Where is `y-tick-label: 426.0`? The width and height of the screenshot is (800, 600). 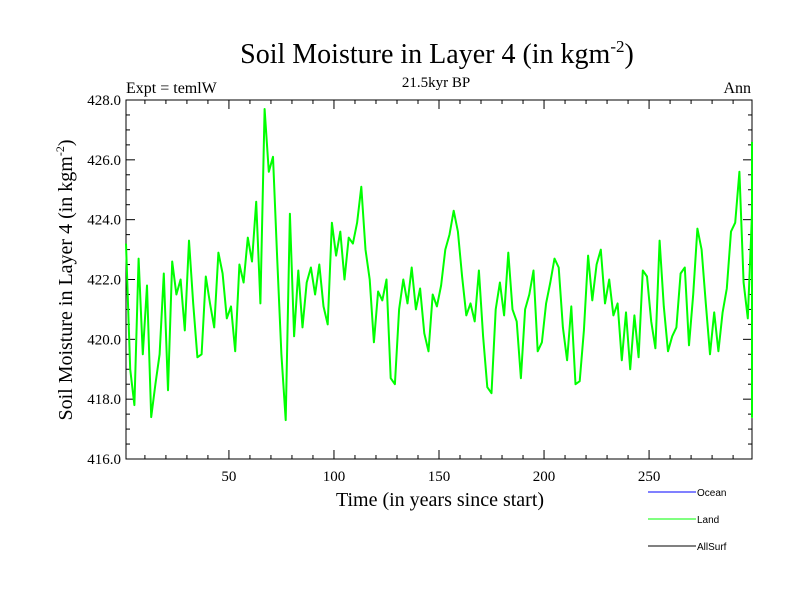
y-tick-label: 426.0 is located at coordinates (104, 161).